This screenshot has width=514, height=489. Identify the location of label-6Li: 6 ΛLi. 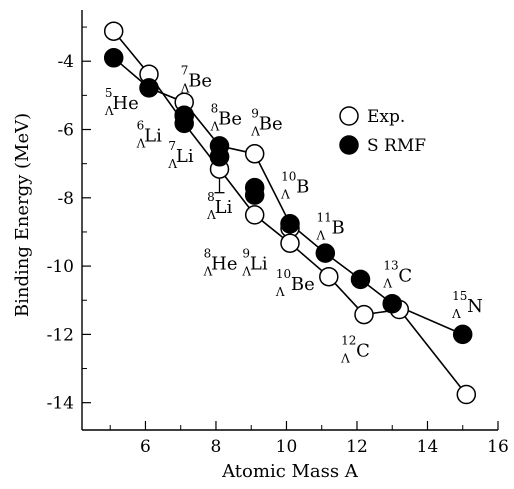
(149, 134).